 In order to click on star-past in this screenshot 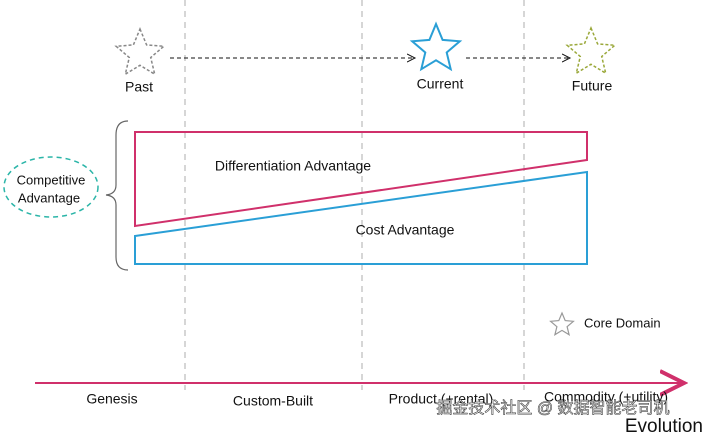, I will do `click(140, 51)`.